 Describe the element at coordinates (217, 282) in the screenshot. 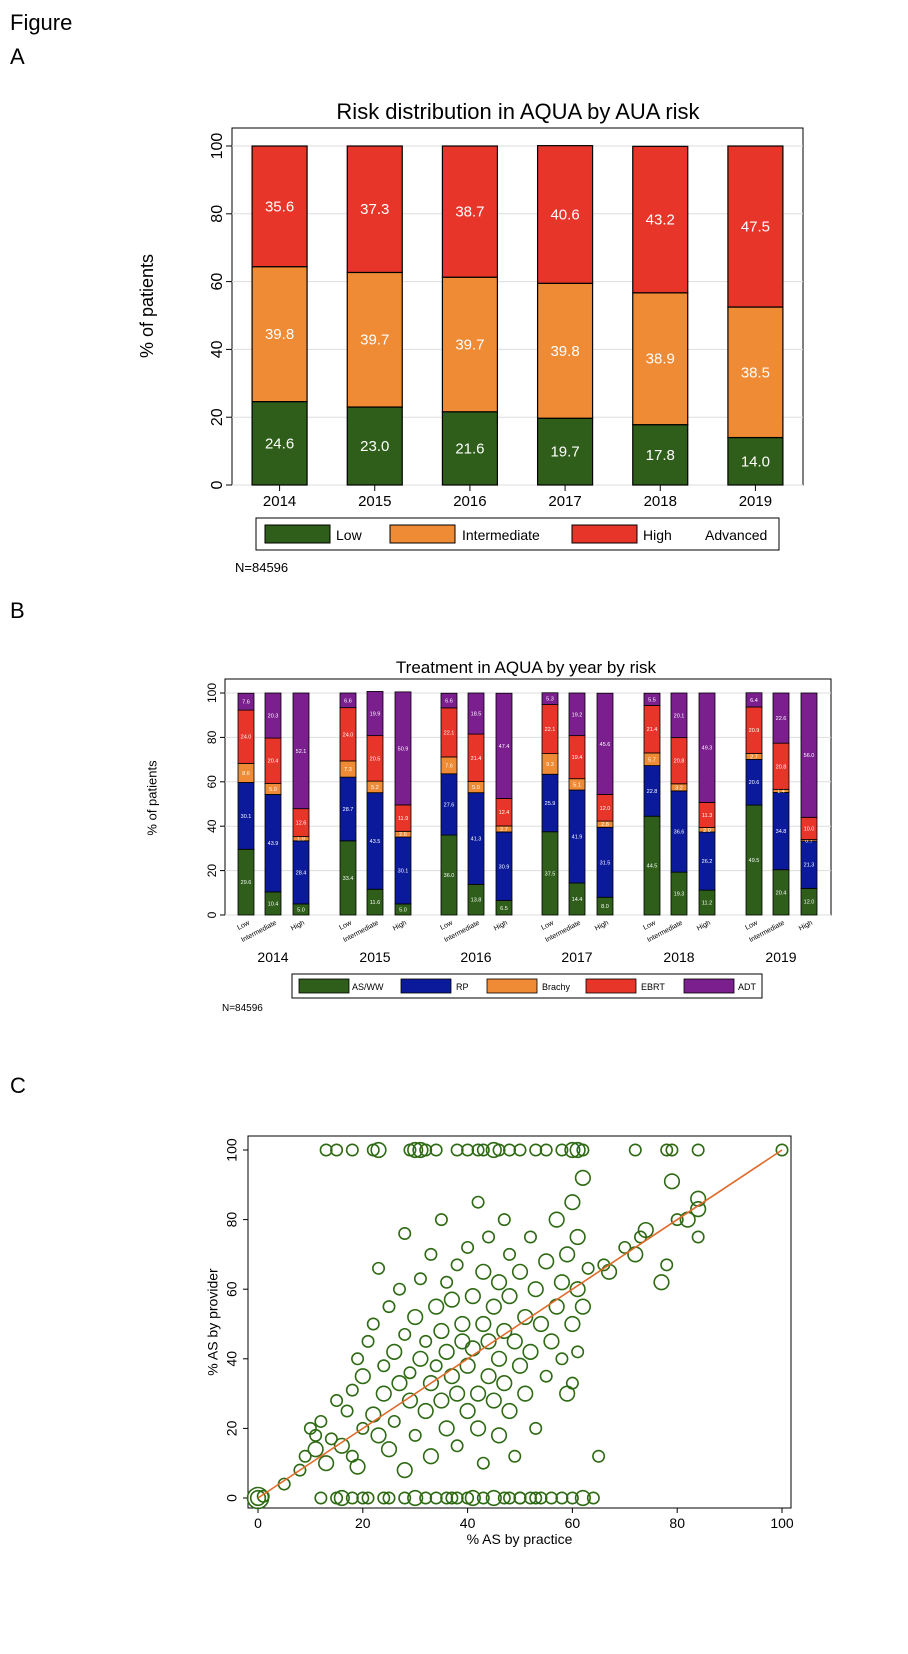

I see `chart-a-ytick-label: 60` at that location.